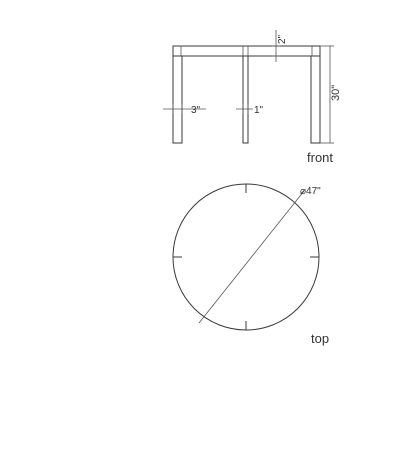 The image size is (413, 451). What do you see at coordinates (245, 99) in the screenshot?
I see `front-leg-center` at bounding box center [245, 99].